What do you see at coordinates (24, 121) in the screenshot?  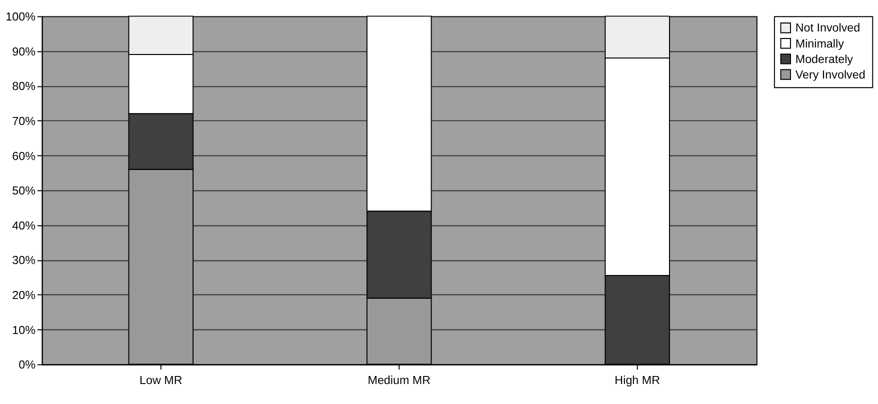 I see `y-tick-label: 70%` at bounding box center [24, 121].